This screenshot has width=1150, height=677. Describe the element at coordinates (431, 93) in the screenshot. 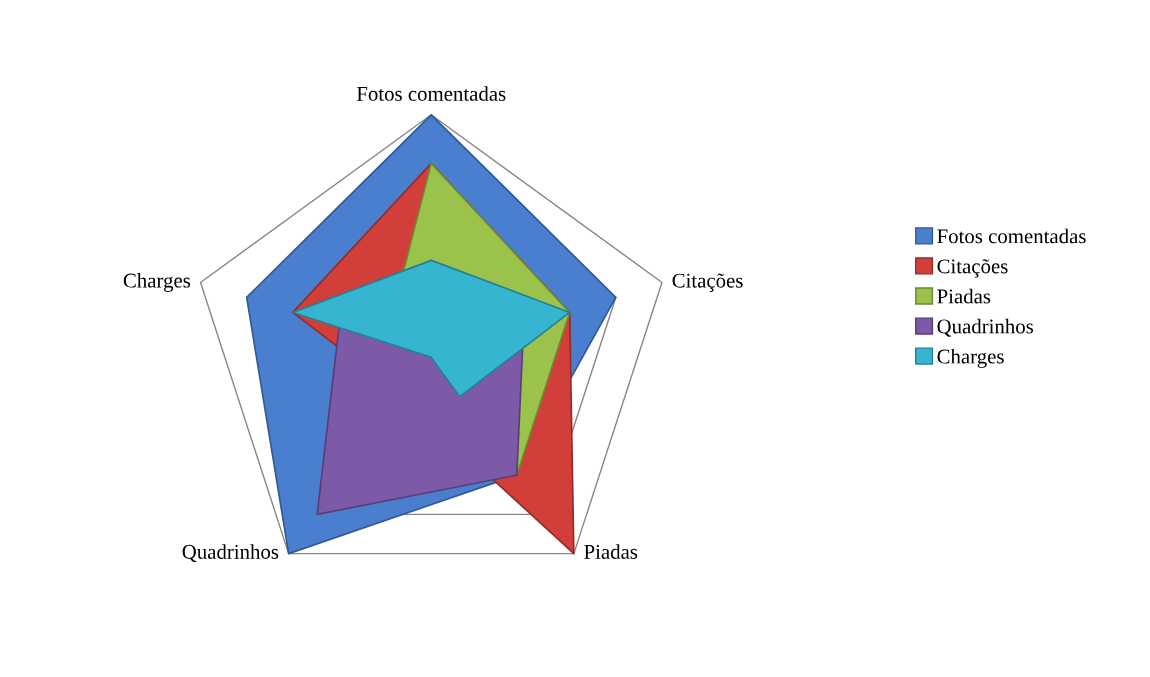

I see `spoke-label: Fotos comentadas` at that location.